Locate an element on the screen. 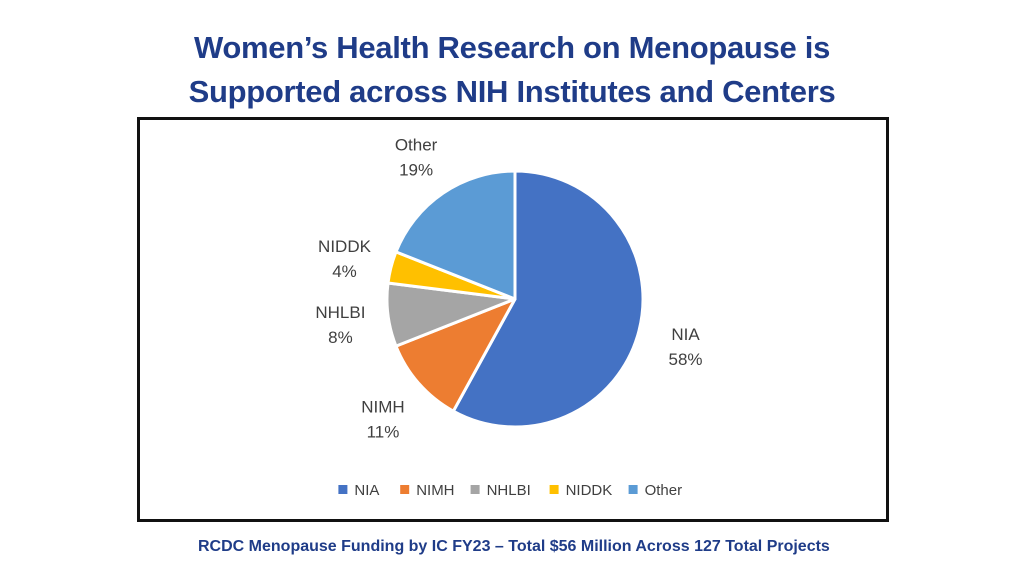  pie-slice-nimh is located at coordinates (455, 355).